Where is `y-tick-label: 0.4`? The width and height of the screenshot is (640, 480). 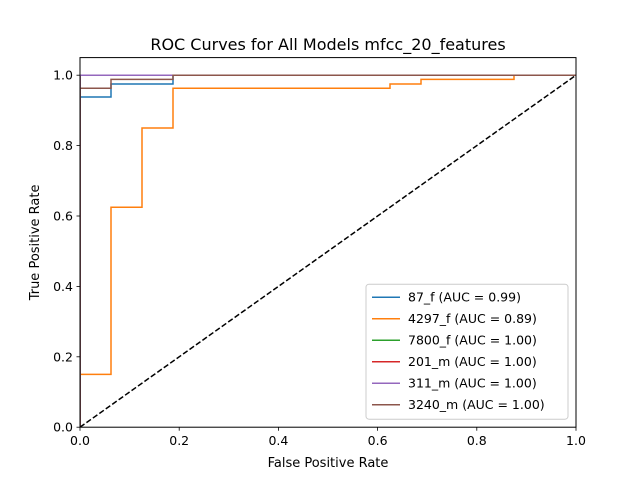
y-tick-label: 0.4 is located at coordinates (63, 286).